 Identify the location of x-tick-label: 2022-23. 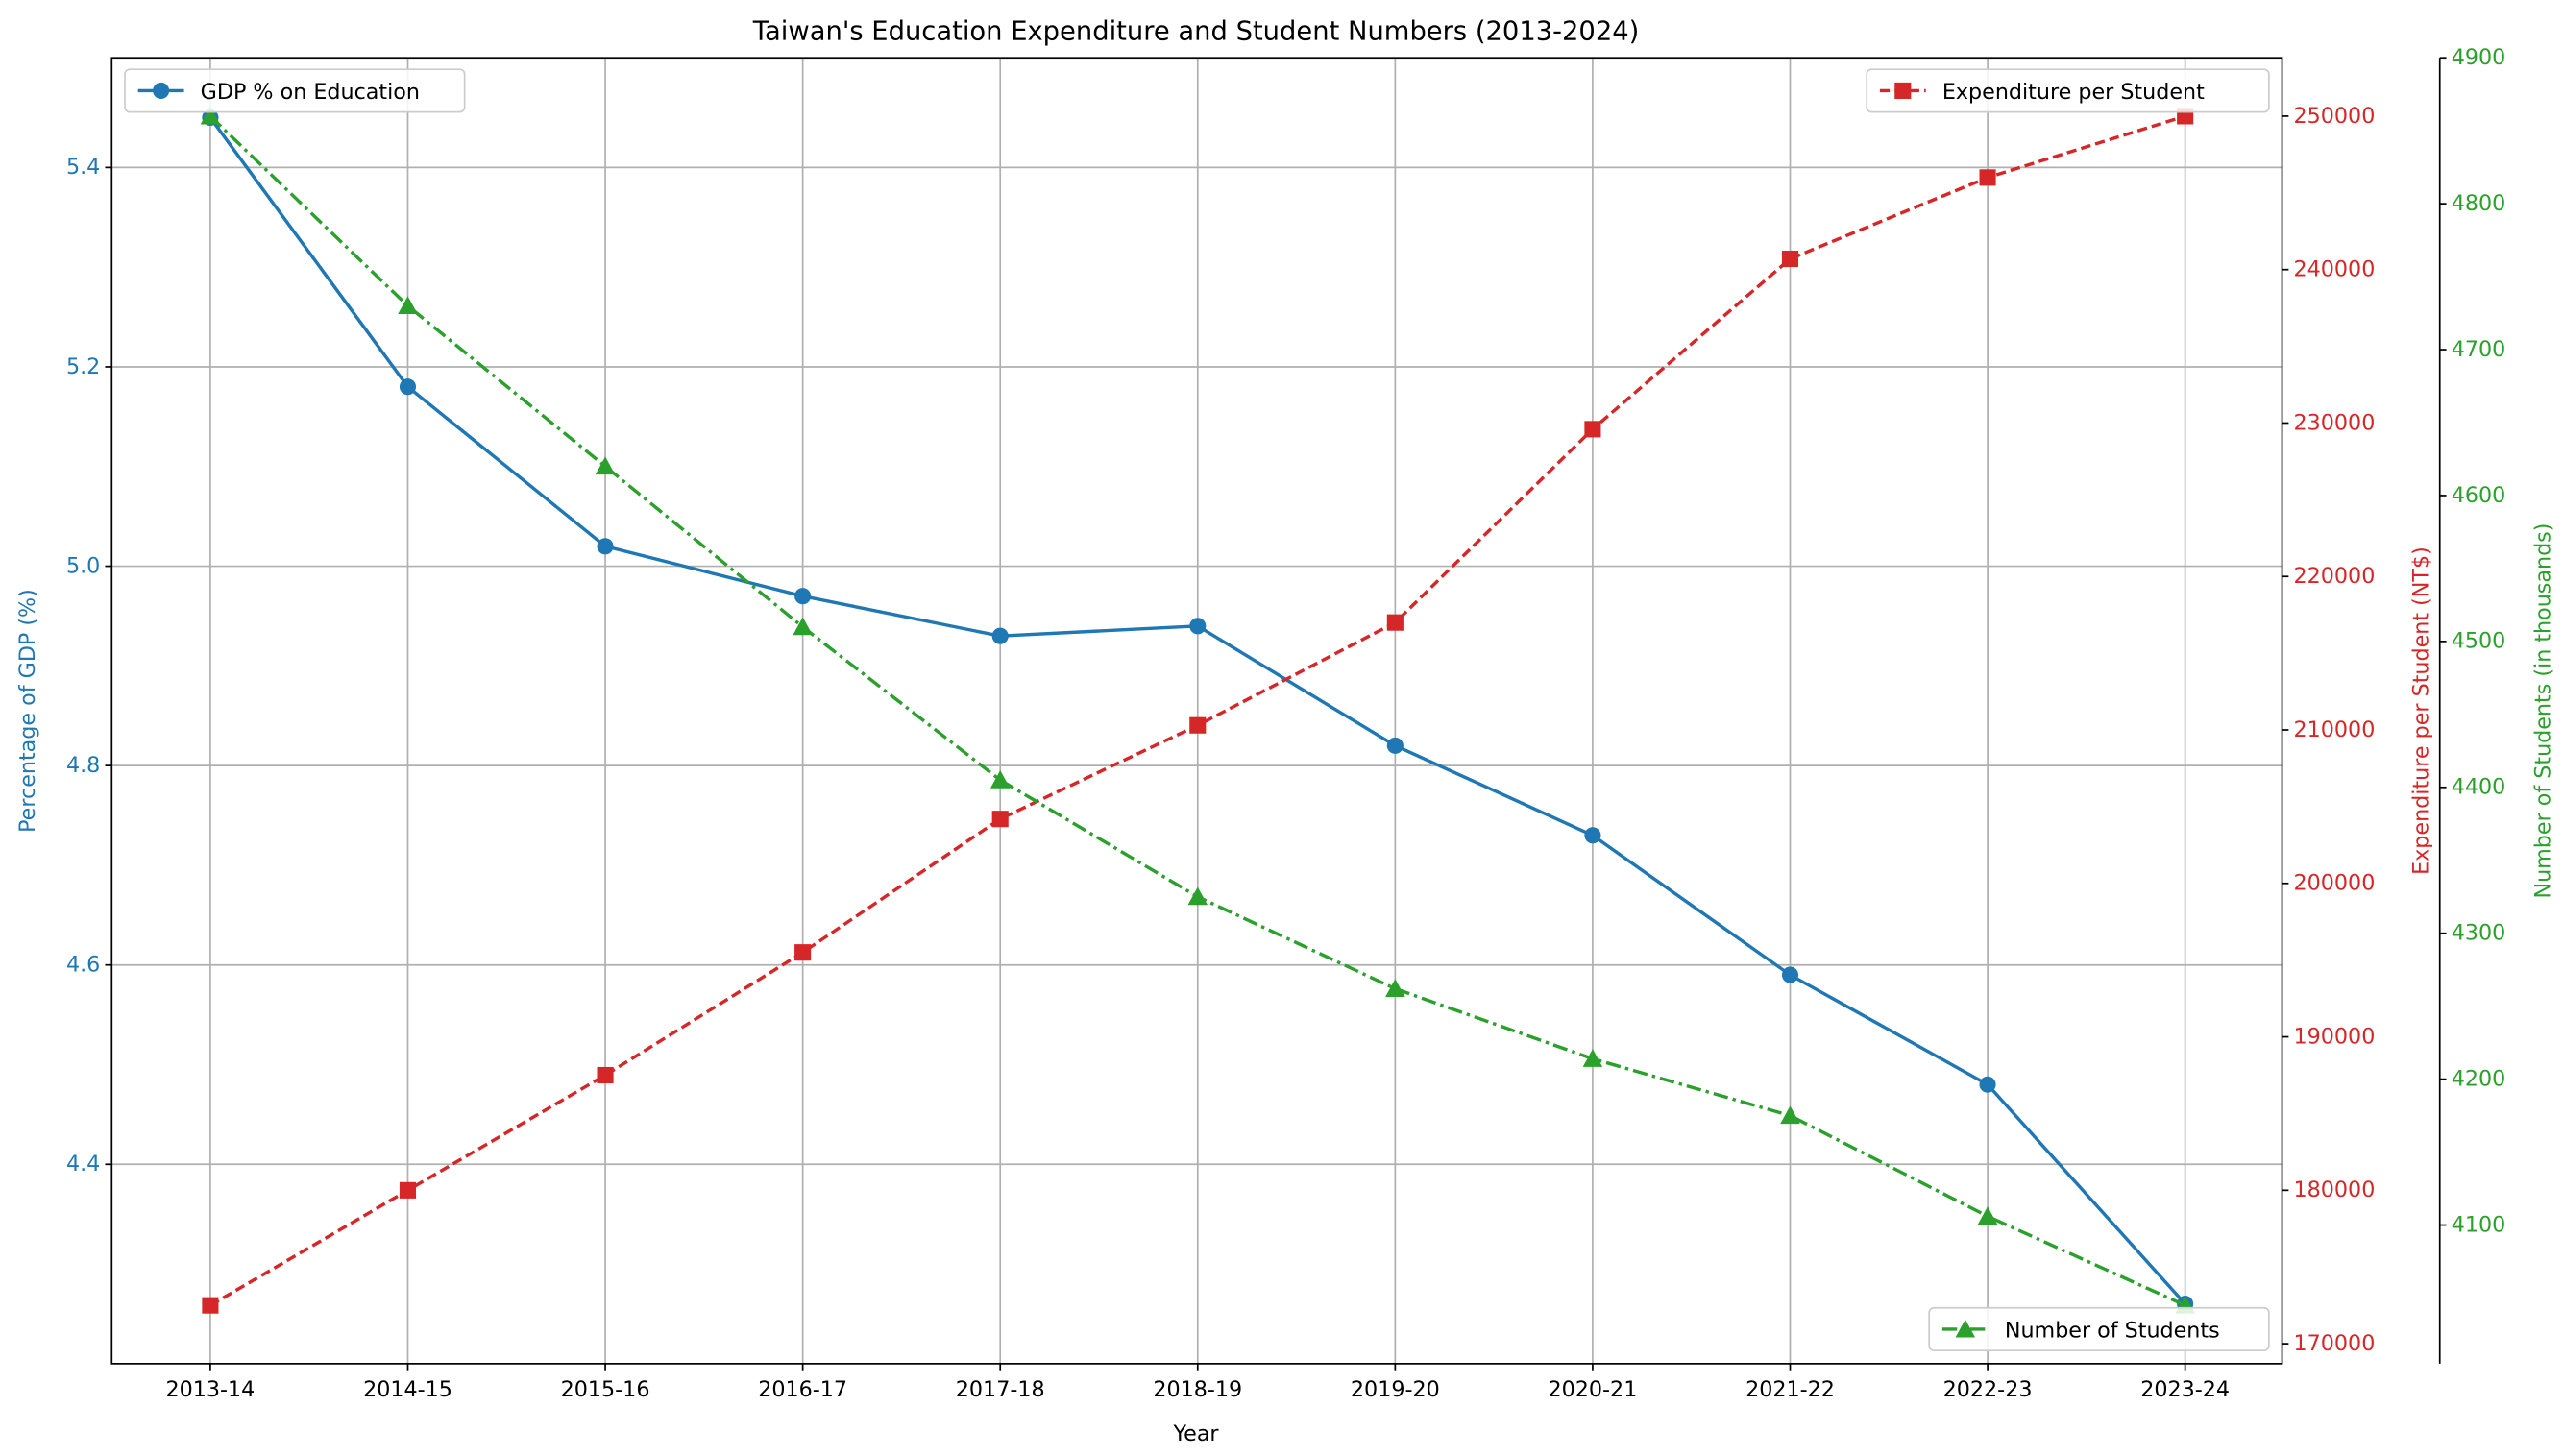
(1988, 1389).